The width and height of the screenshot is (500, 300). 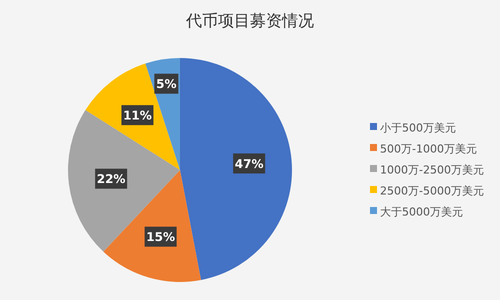 What do you see at coordinates (432, 191) in the screenshot?
I see `legend-label: 2500万-5000万美元` at bounding box center [432, 191].